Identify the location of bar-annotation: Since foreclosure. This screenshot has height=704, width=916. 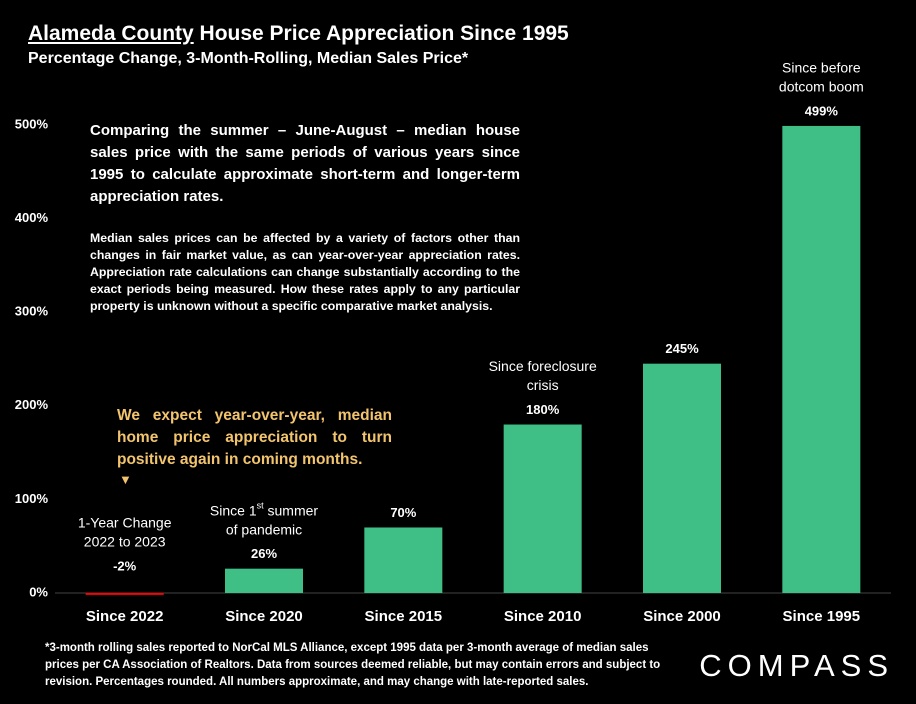
(543, 366).